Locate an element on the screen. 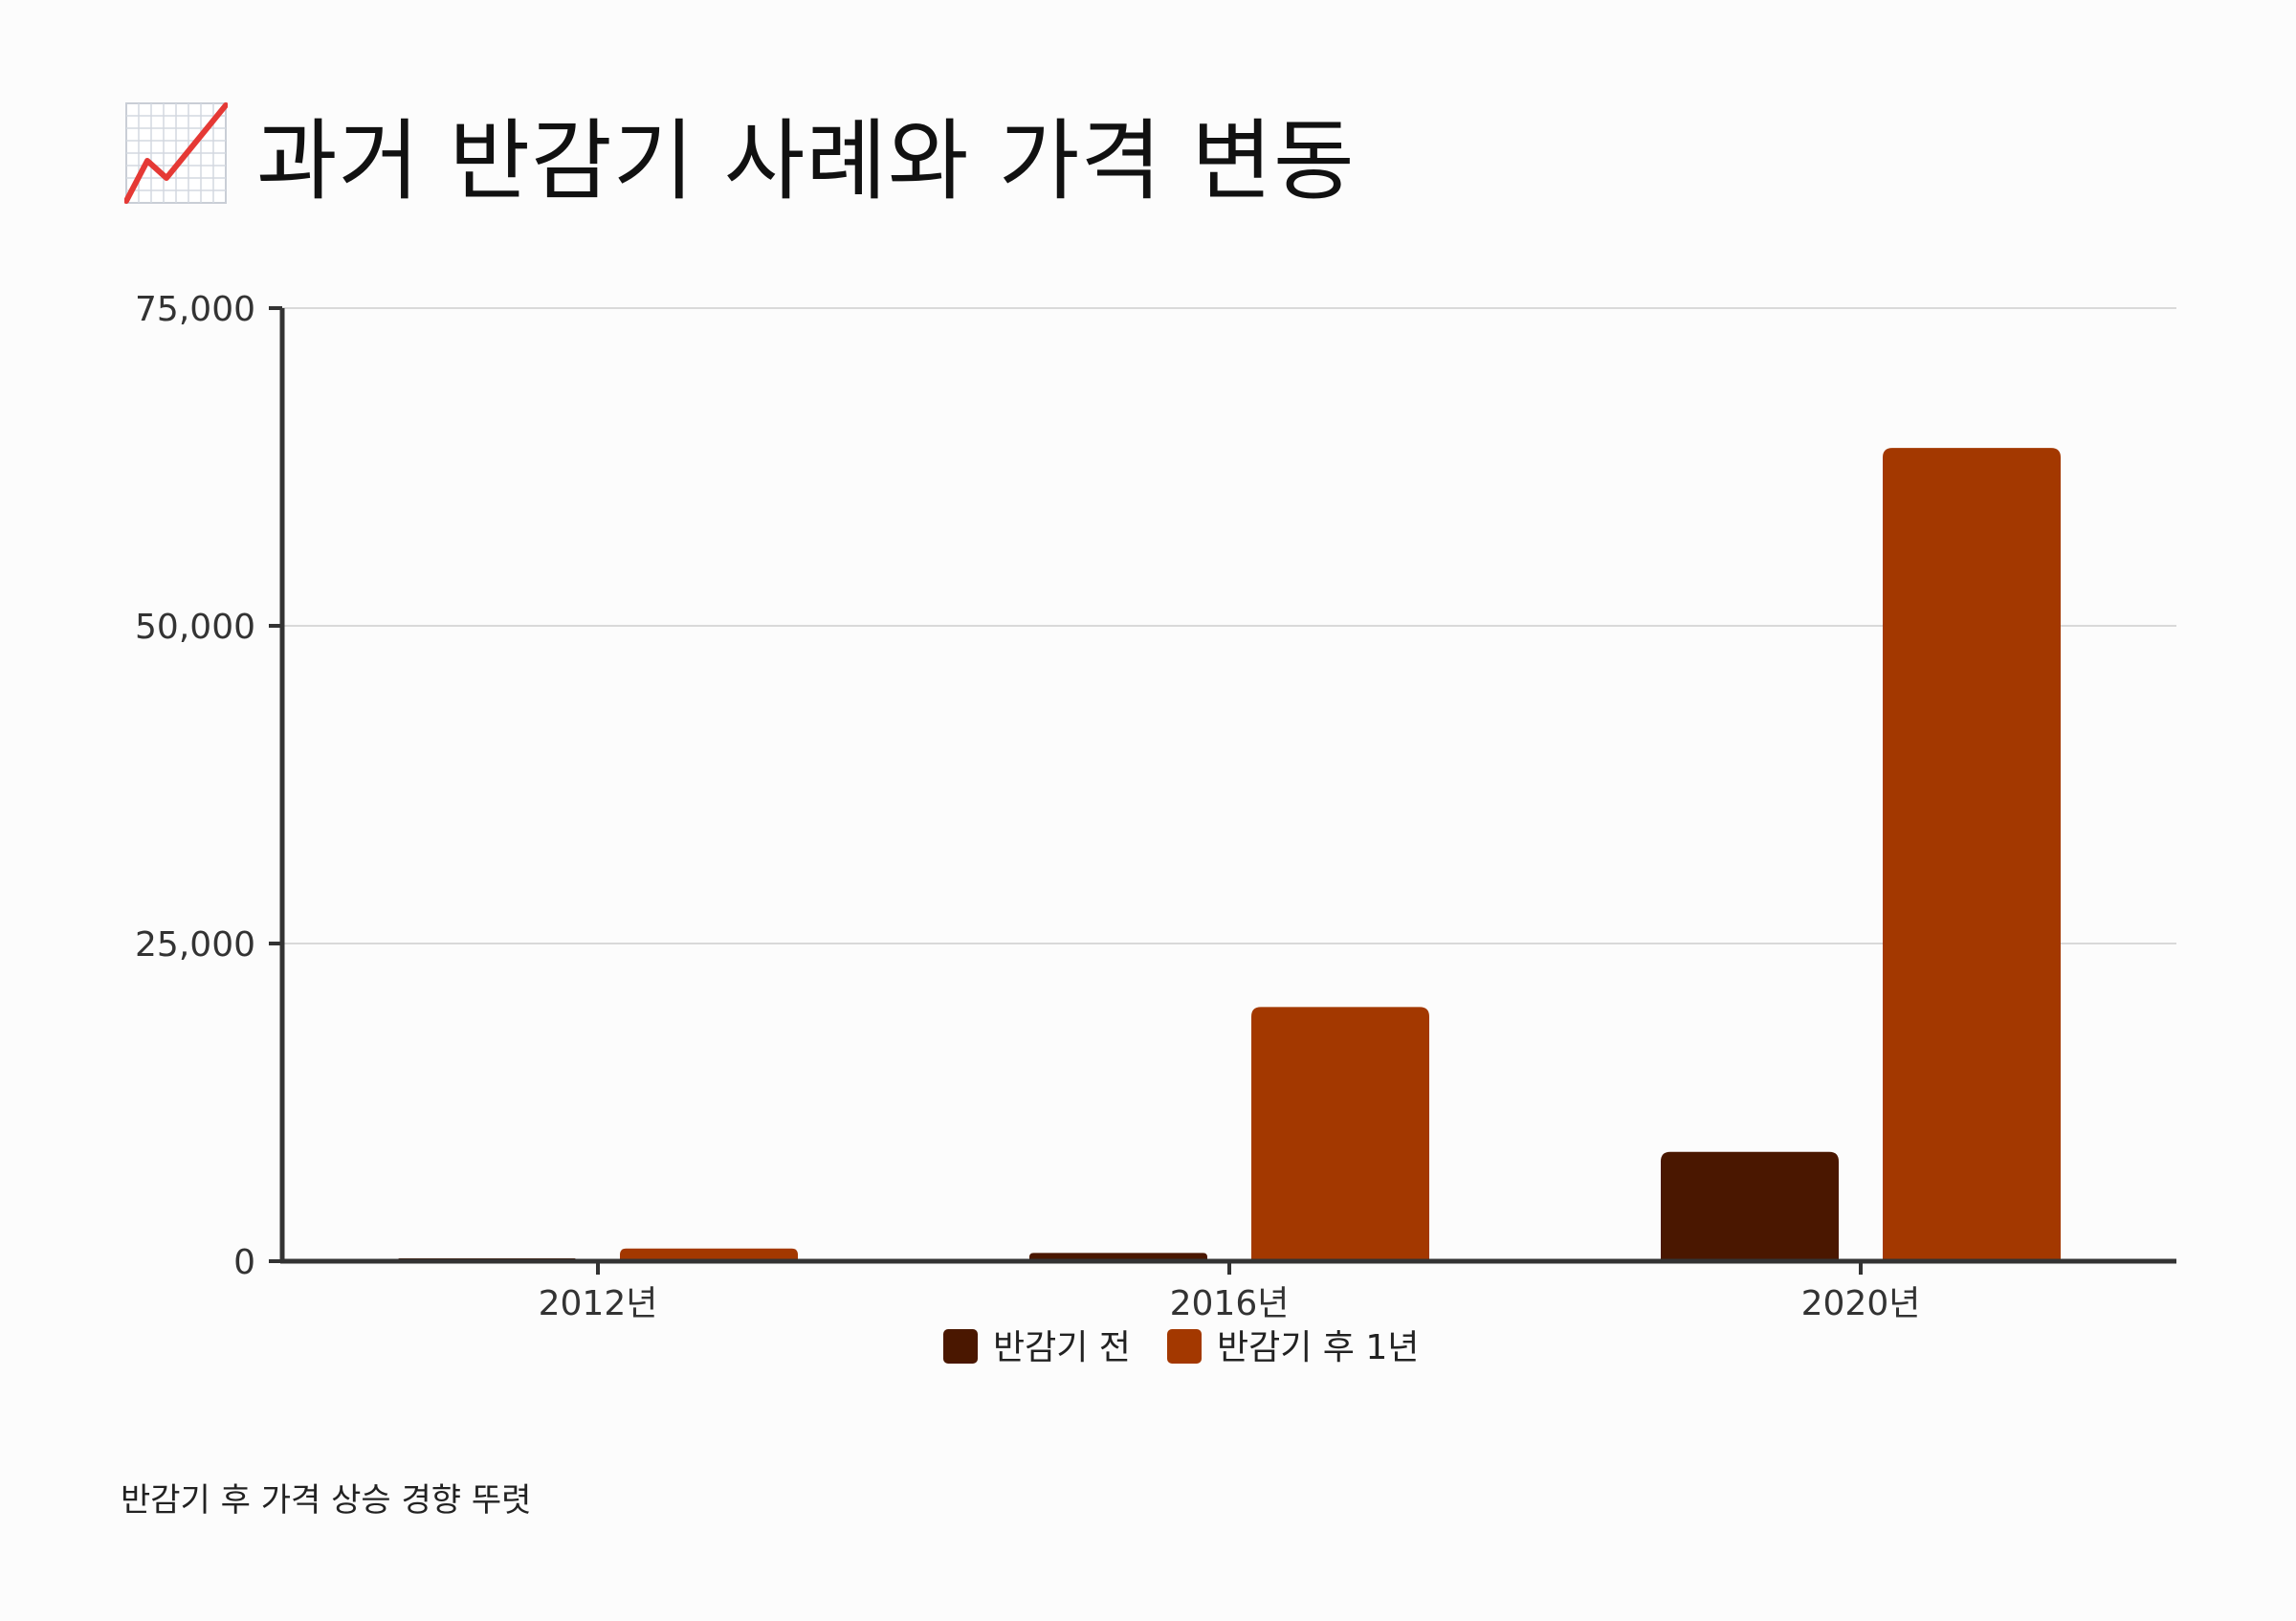 The height and width of the screenshot is (1621, 2296). y-tick-label: 50,000 is located at coordinates (195, 627).